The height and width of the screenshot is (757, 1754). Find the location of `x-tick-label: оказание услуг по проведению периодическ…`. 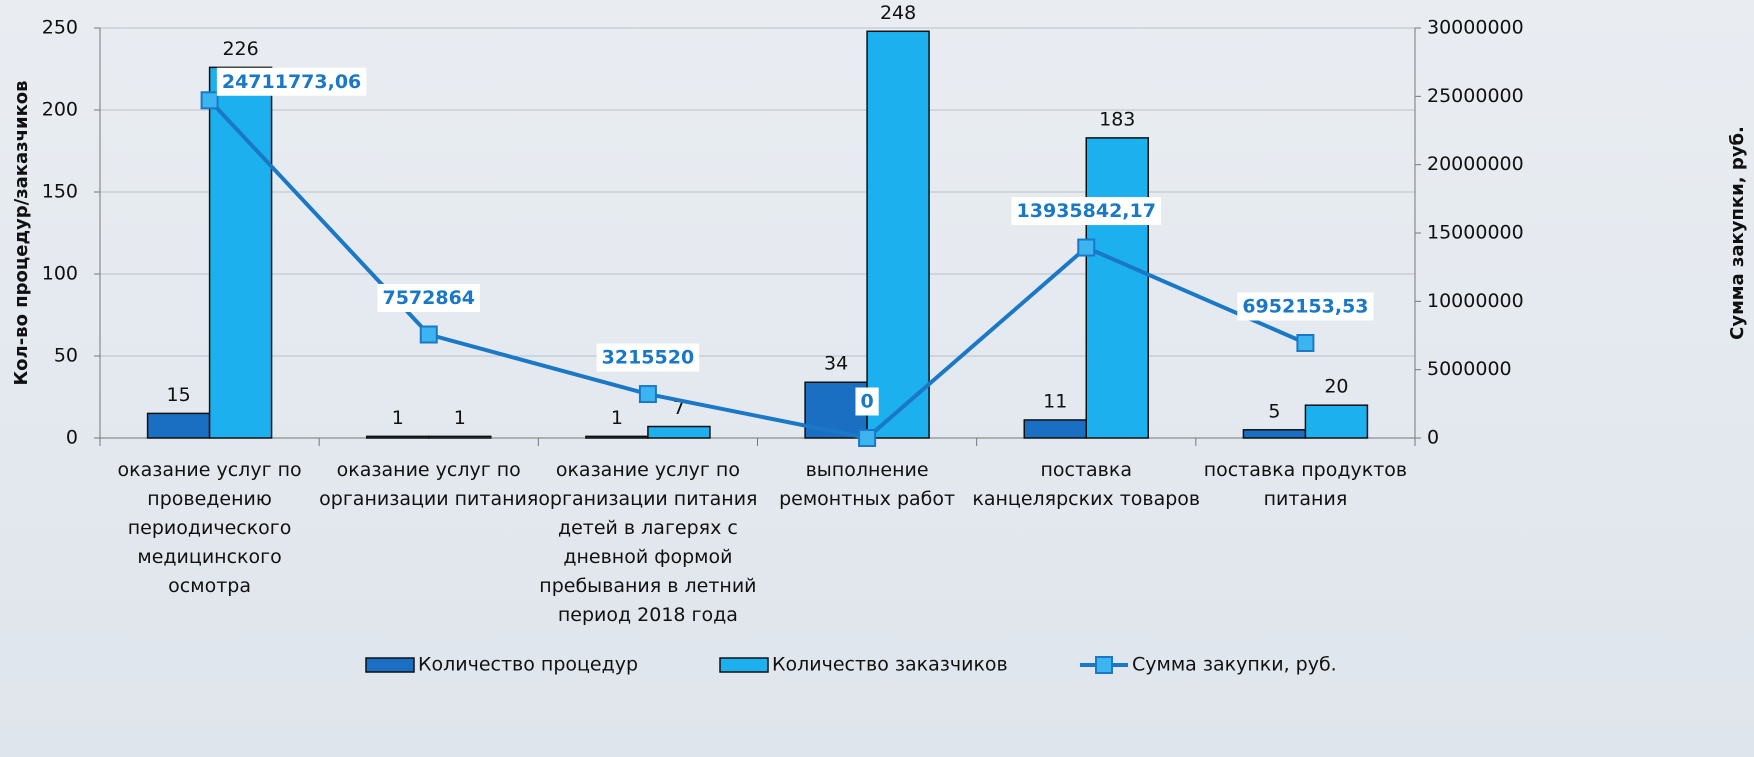

x-tick-label: оказание услуг по проведению периодическ… is located at coordinates (209, 528).